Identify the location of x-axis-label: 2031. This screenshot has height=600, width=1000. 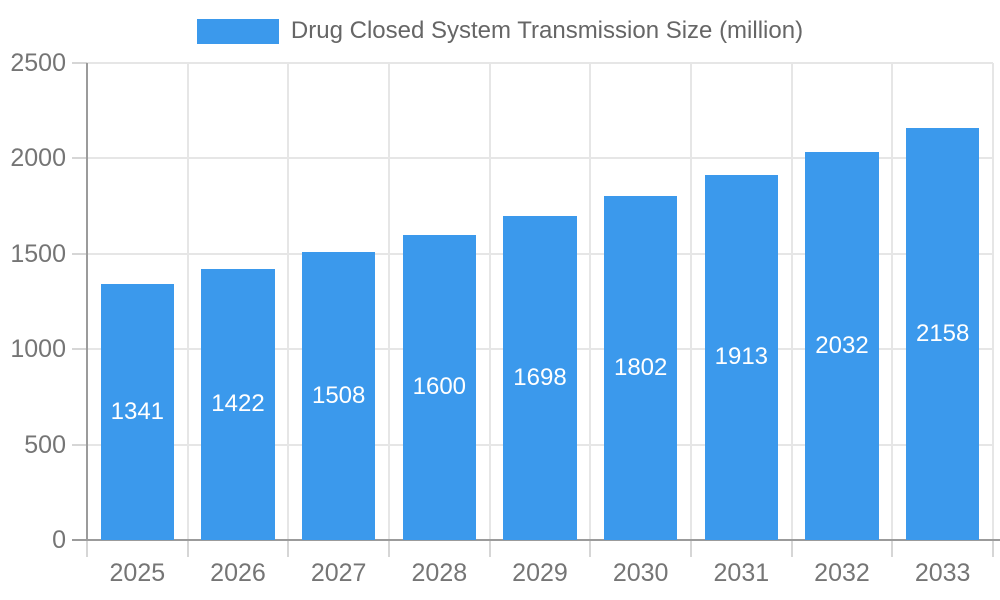
(741, 573).